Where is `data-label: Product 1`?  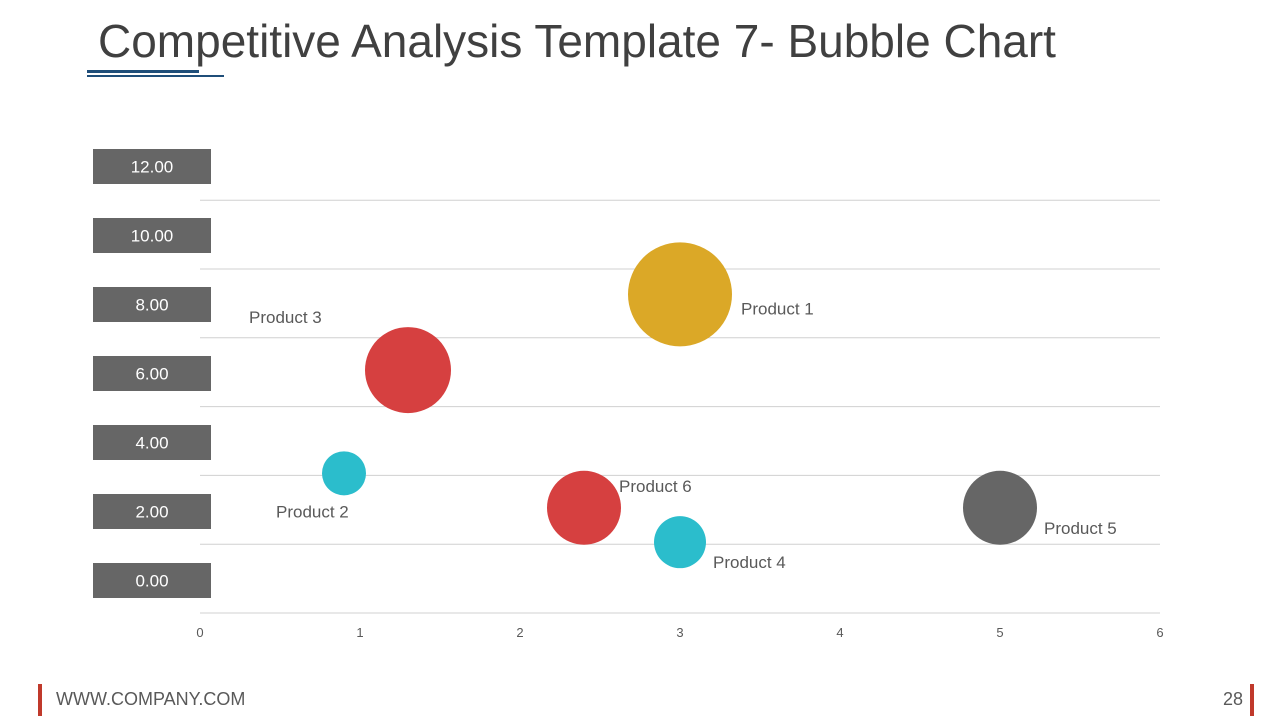 data-label: Product 1 is located at coordinates (777, 308).